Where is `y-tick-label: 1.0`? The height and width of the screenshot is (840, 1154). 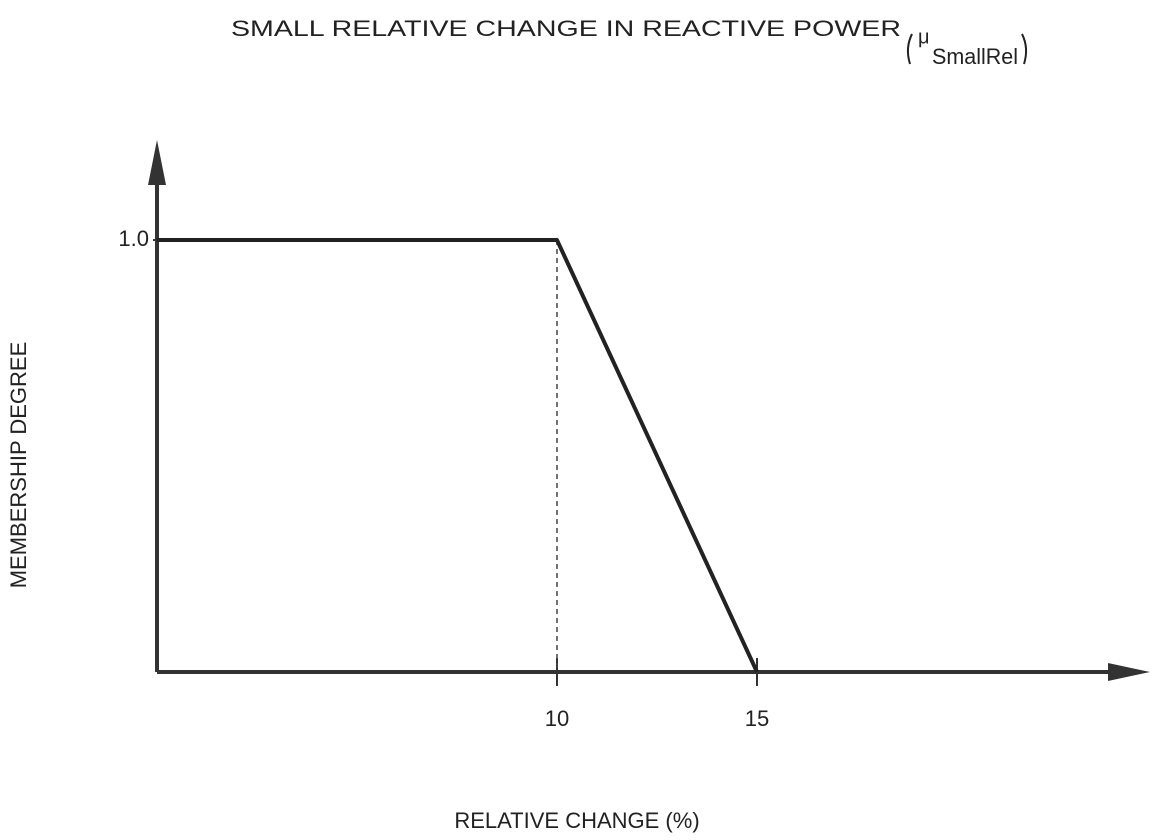
y-tick-label: 1.0 is located at coordinates (133, 238).